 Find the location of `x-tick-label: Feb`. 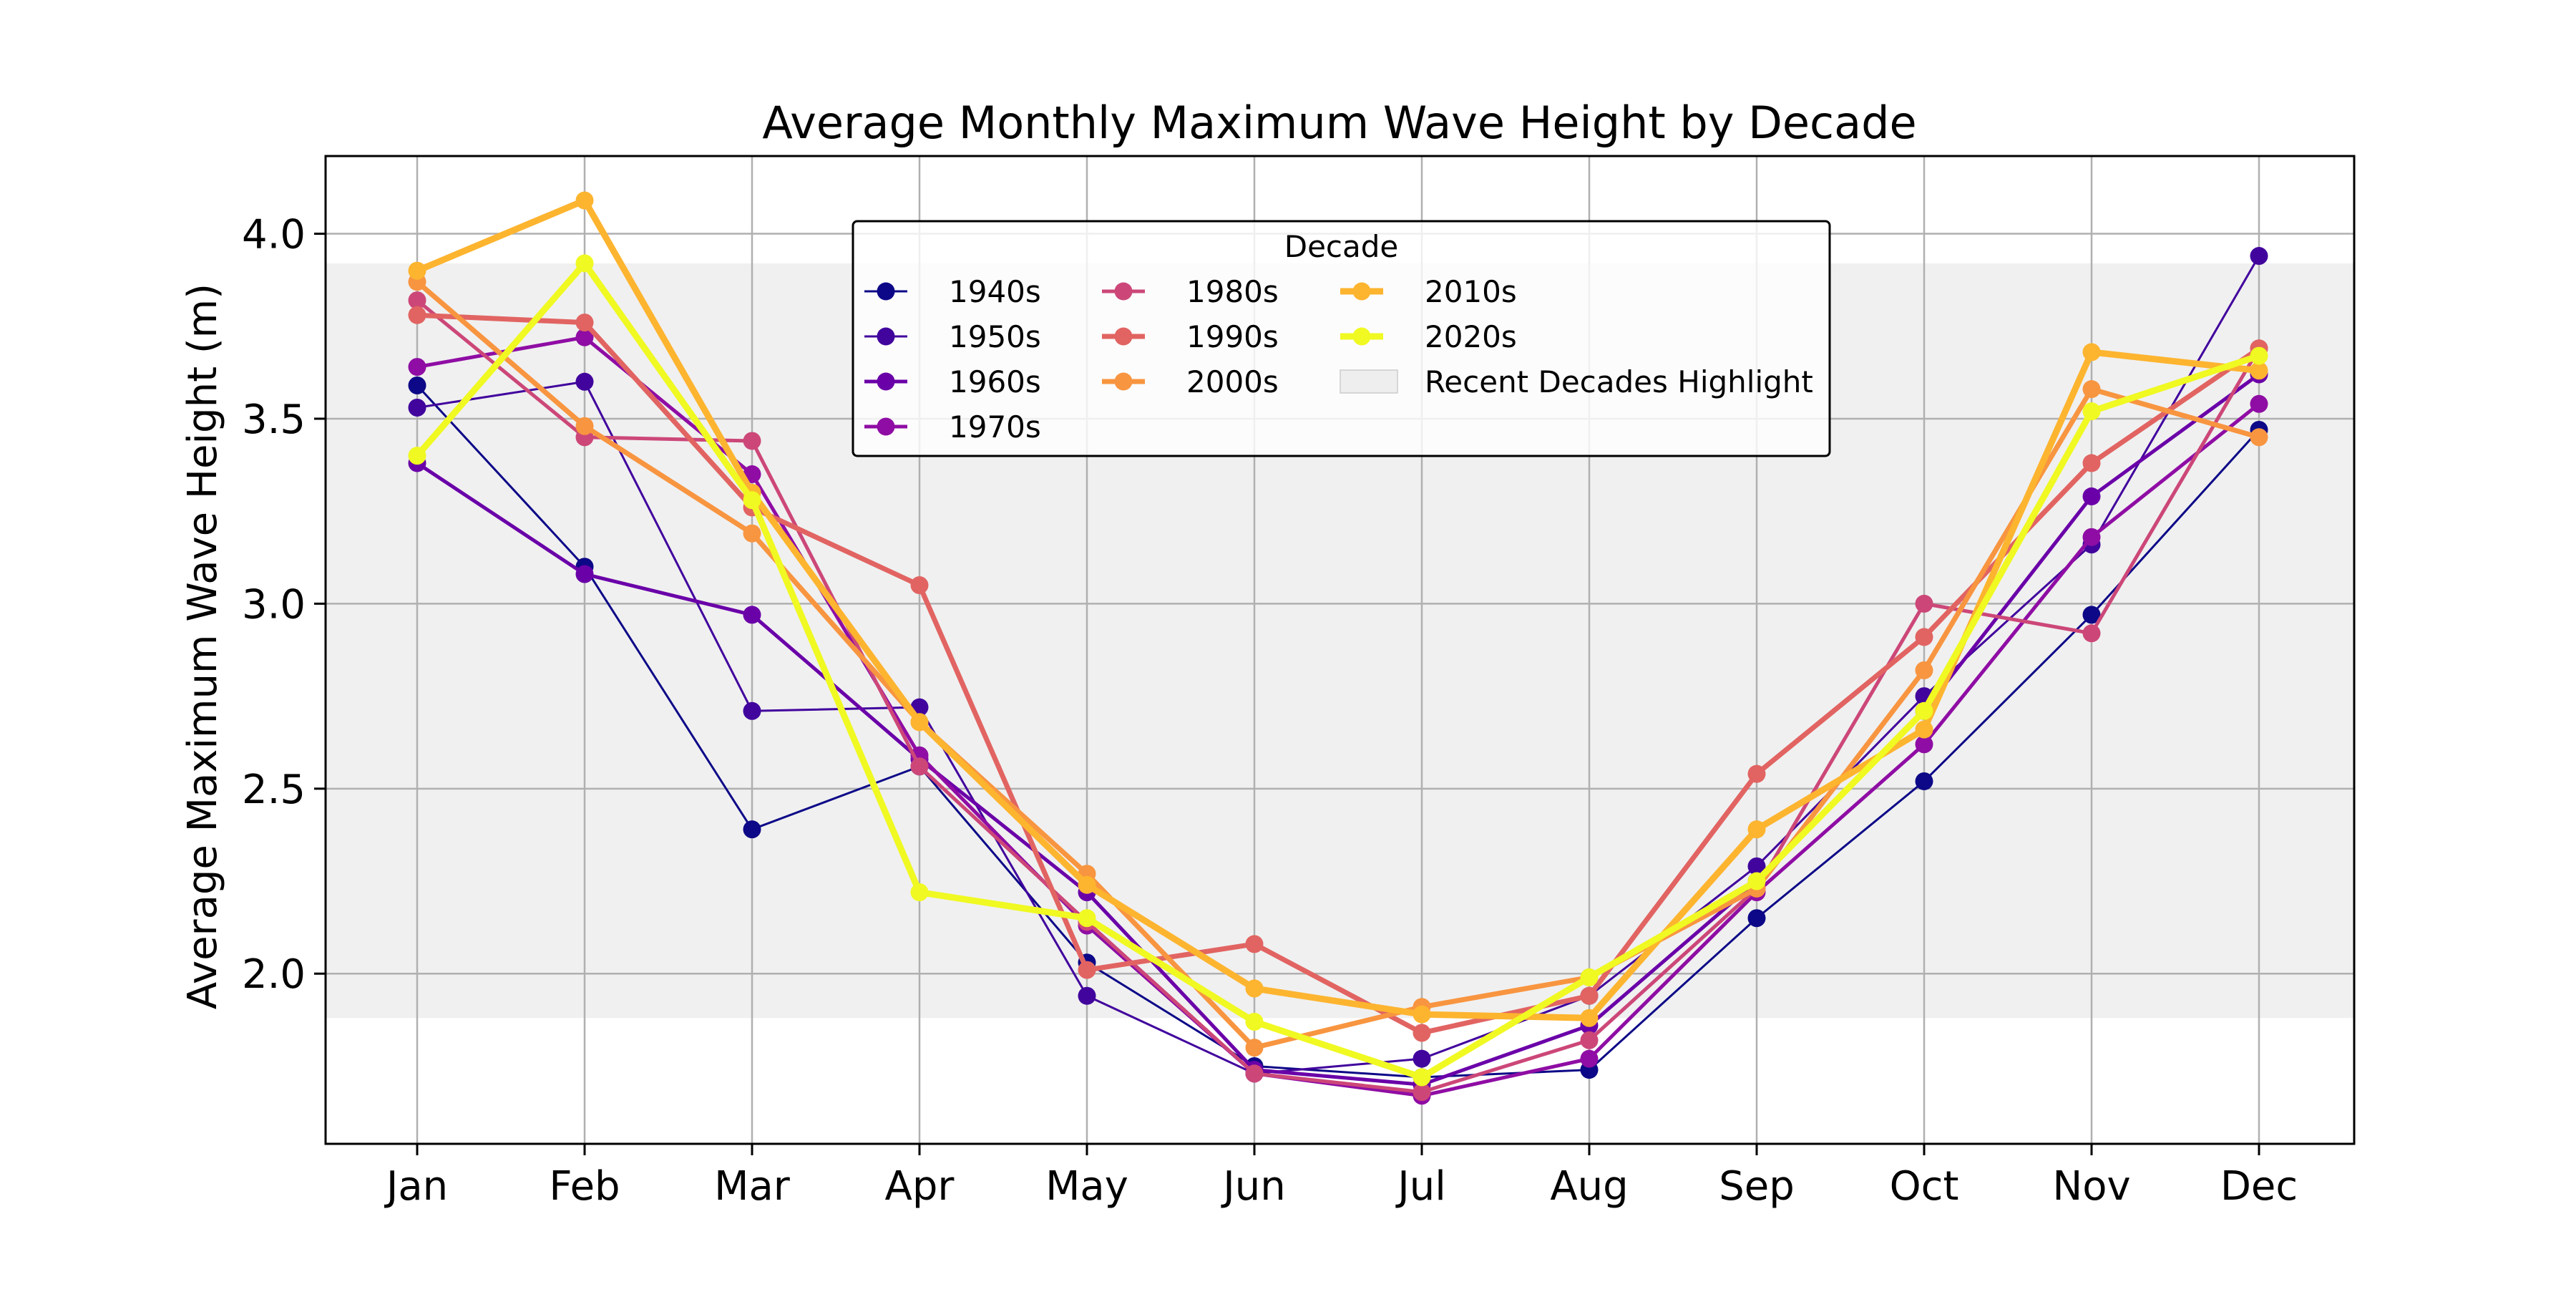

x-tick-label: Feb is located at coordinates (584, 1186).